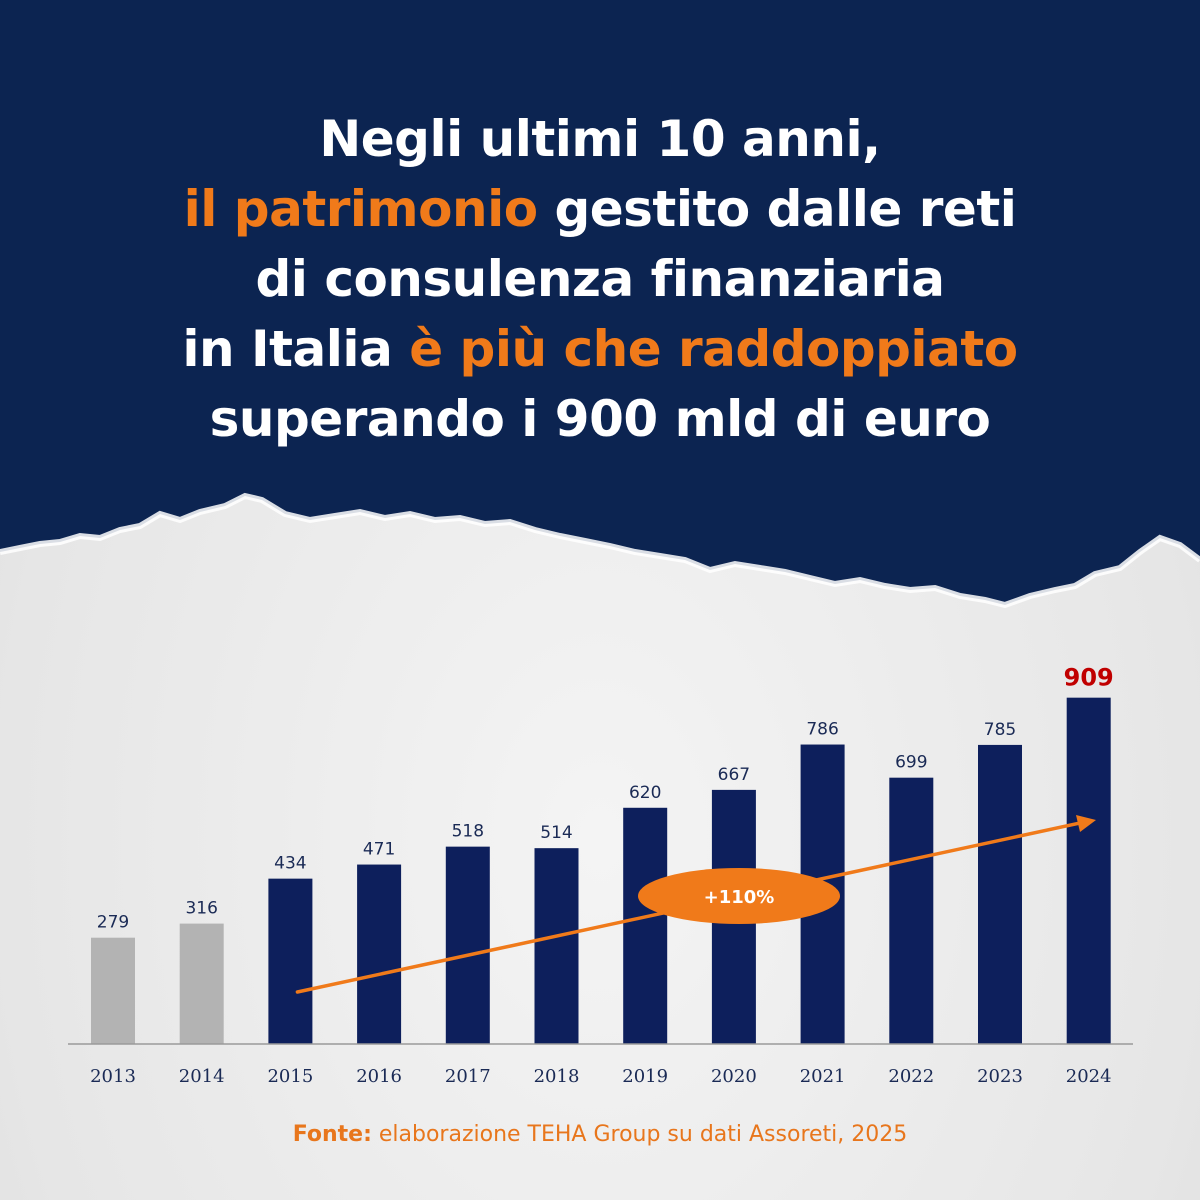 The width and height of the screenshot is (1200, 1200). I want to click on data-label-2023: 785, so click(1000, 730).